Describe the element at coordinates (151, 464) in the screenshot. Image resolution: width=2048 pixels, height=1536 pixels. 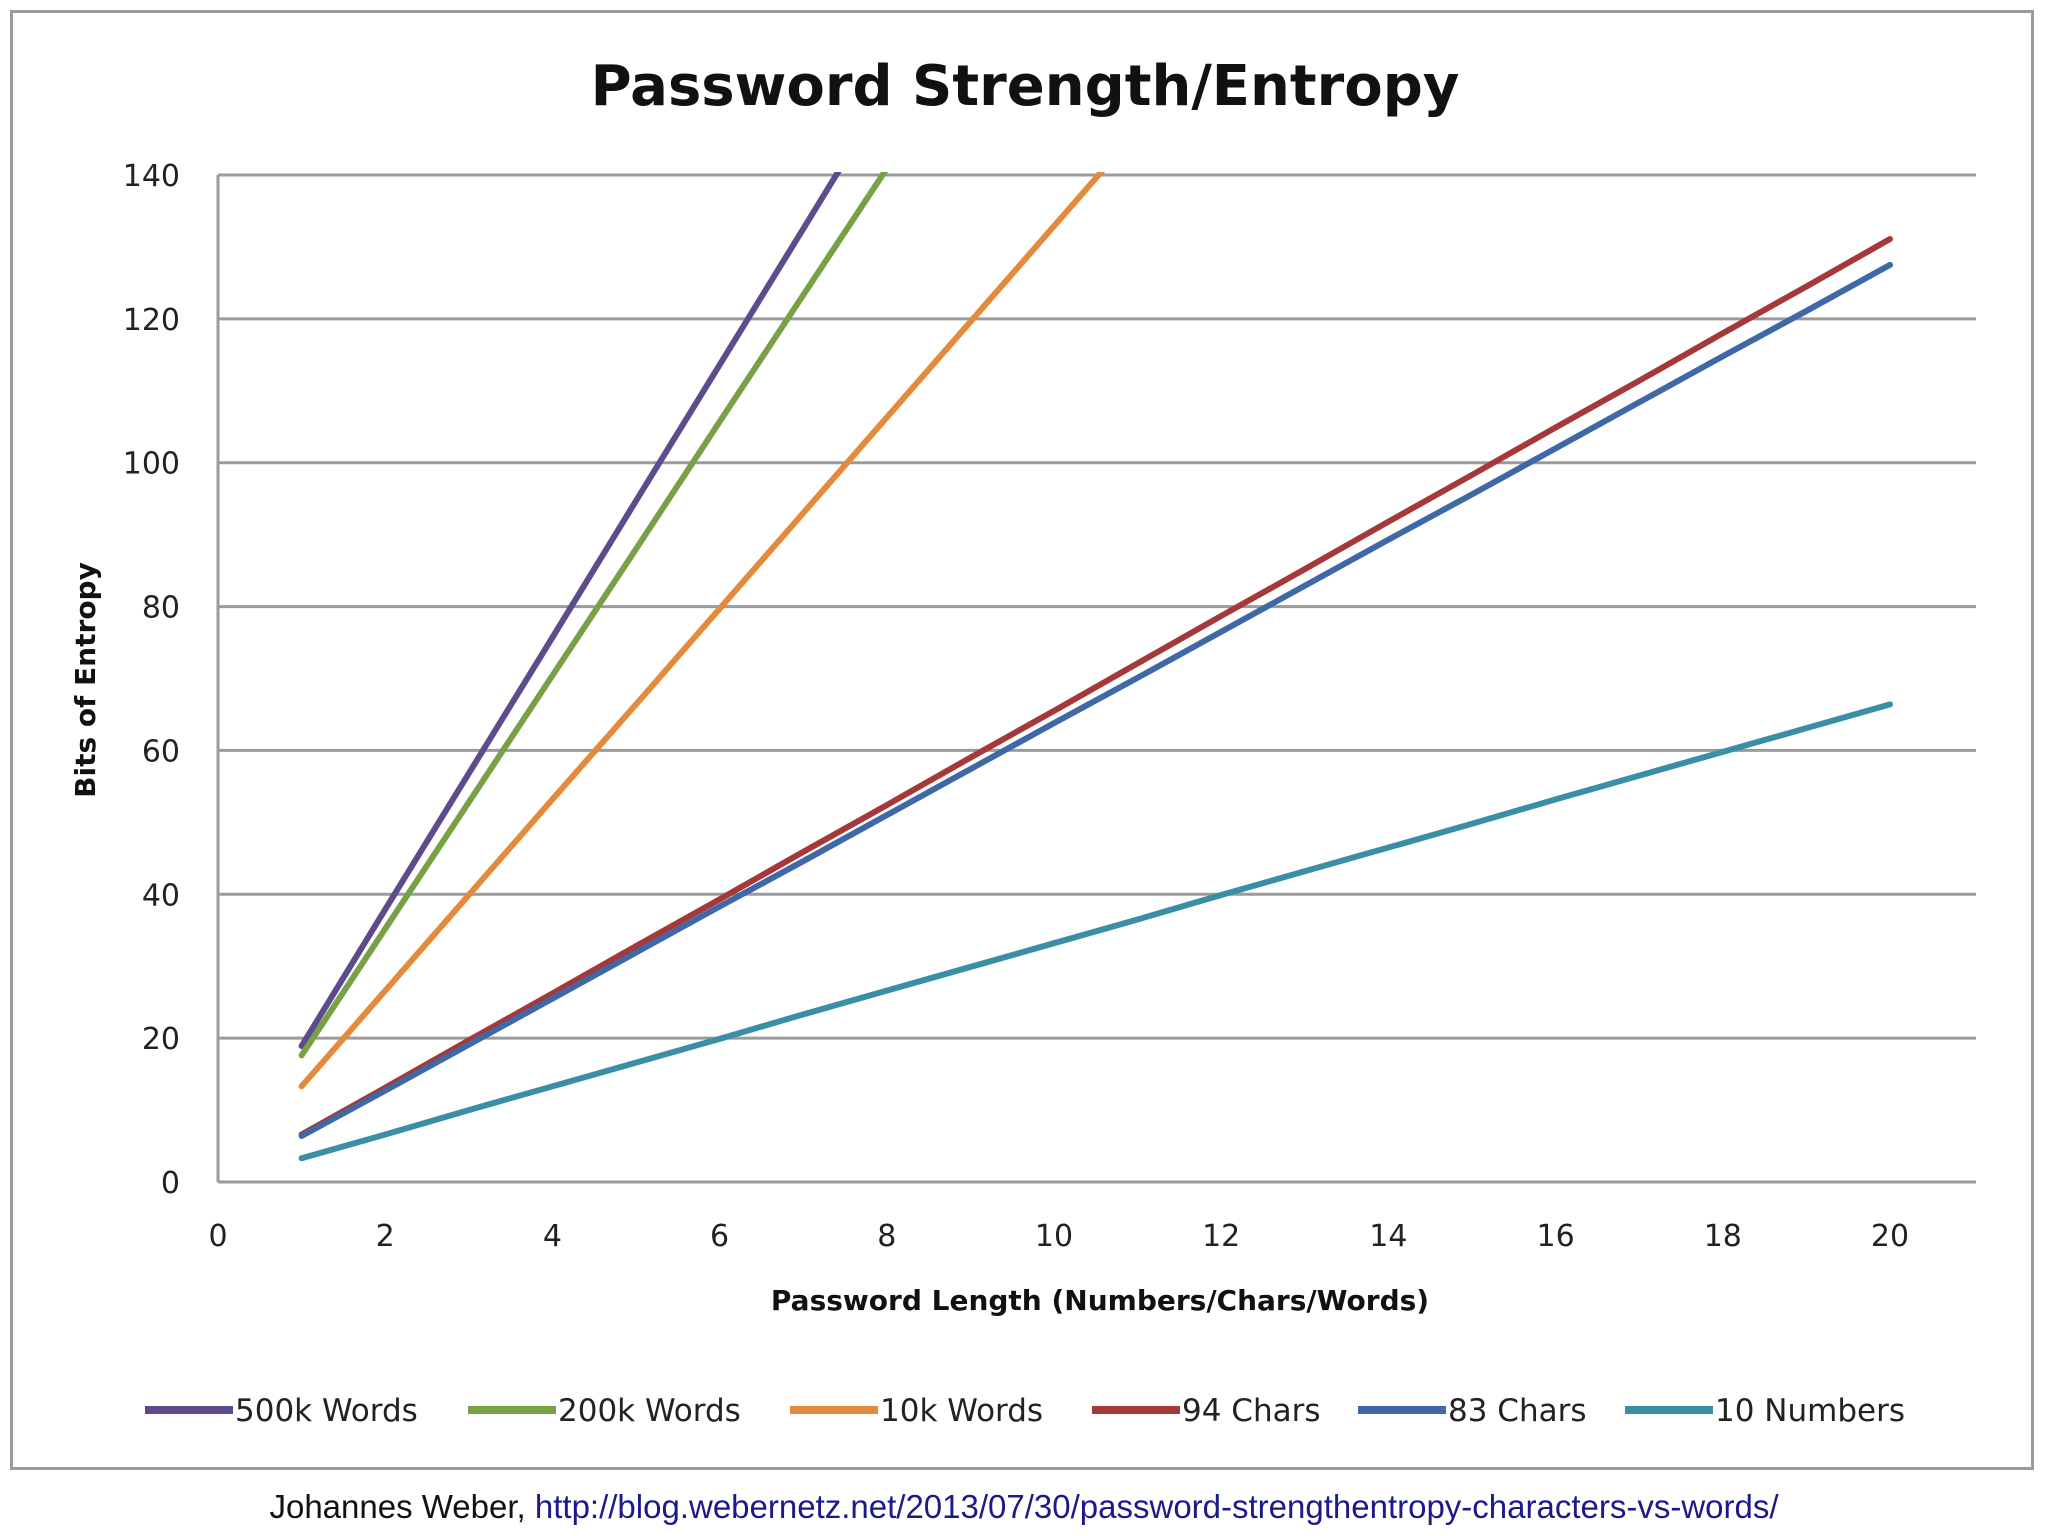
I see `y-tick-label: 100` at that location.